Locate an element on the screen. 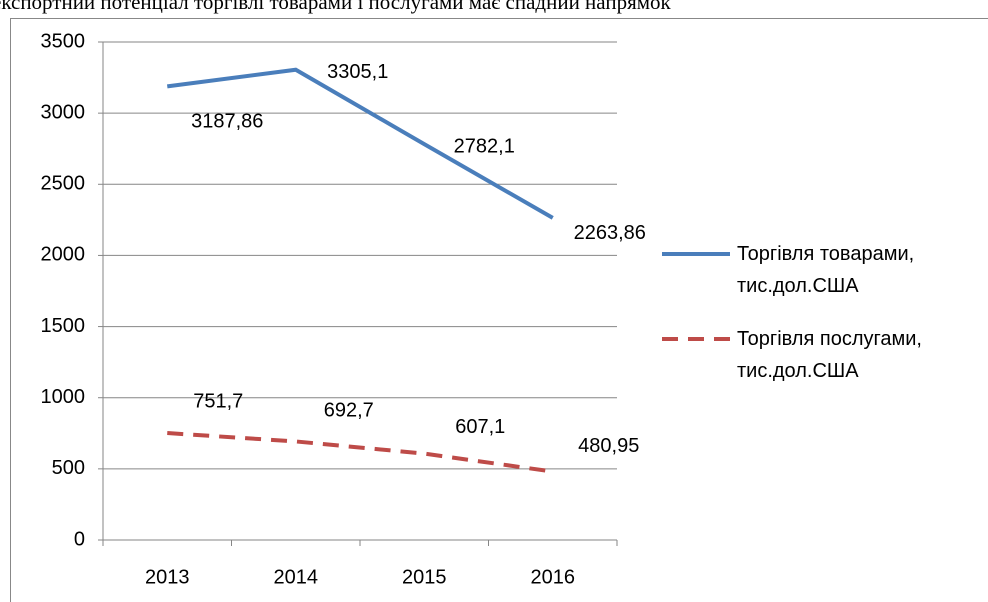 The width and height of the screenshot is (988, 602). y-tick-label: 1000 is located at coordinates (63, 397).